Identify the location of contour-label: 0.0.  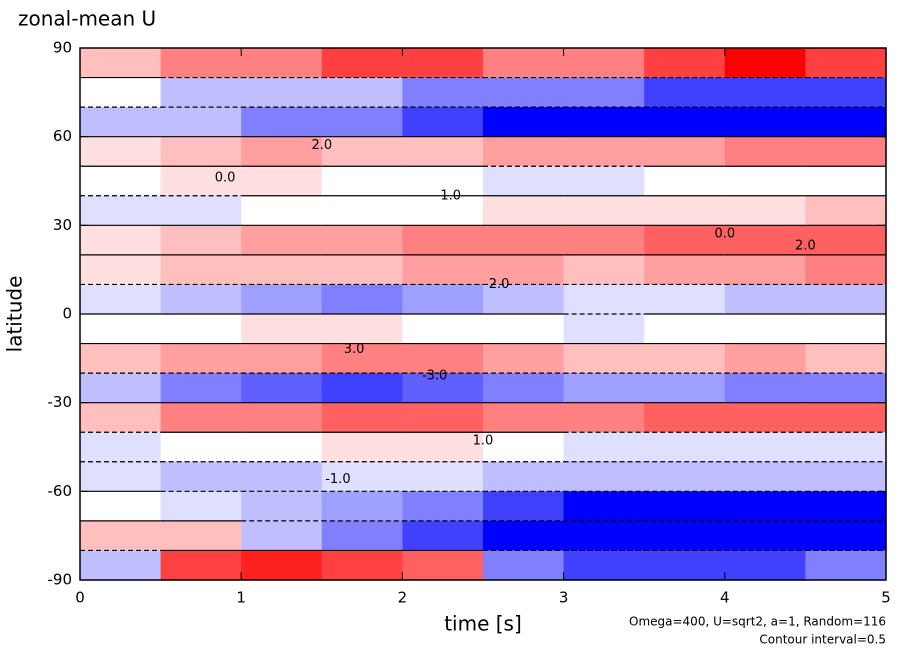
(724, 234).